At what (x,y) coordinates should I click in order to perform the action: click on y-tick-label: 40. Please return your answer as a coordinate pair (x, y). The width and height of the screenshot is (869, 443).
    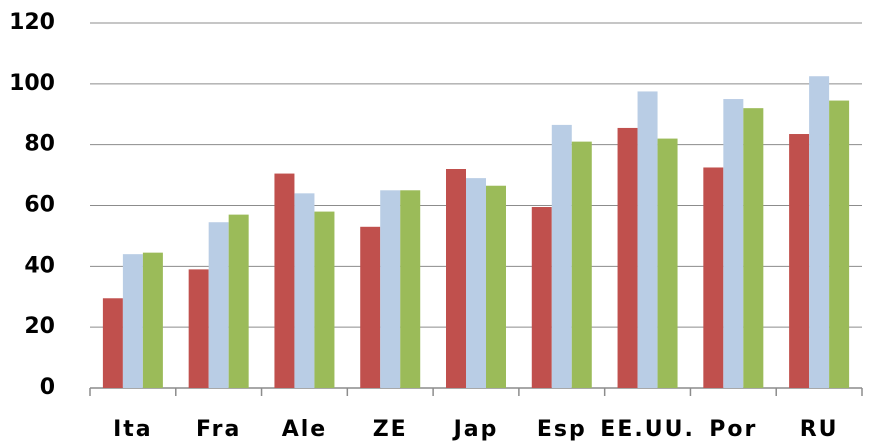
    Looking at the image, I should click on (39, 265).